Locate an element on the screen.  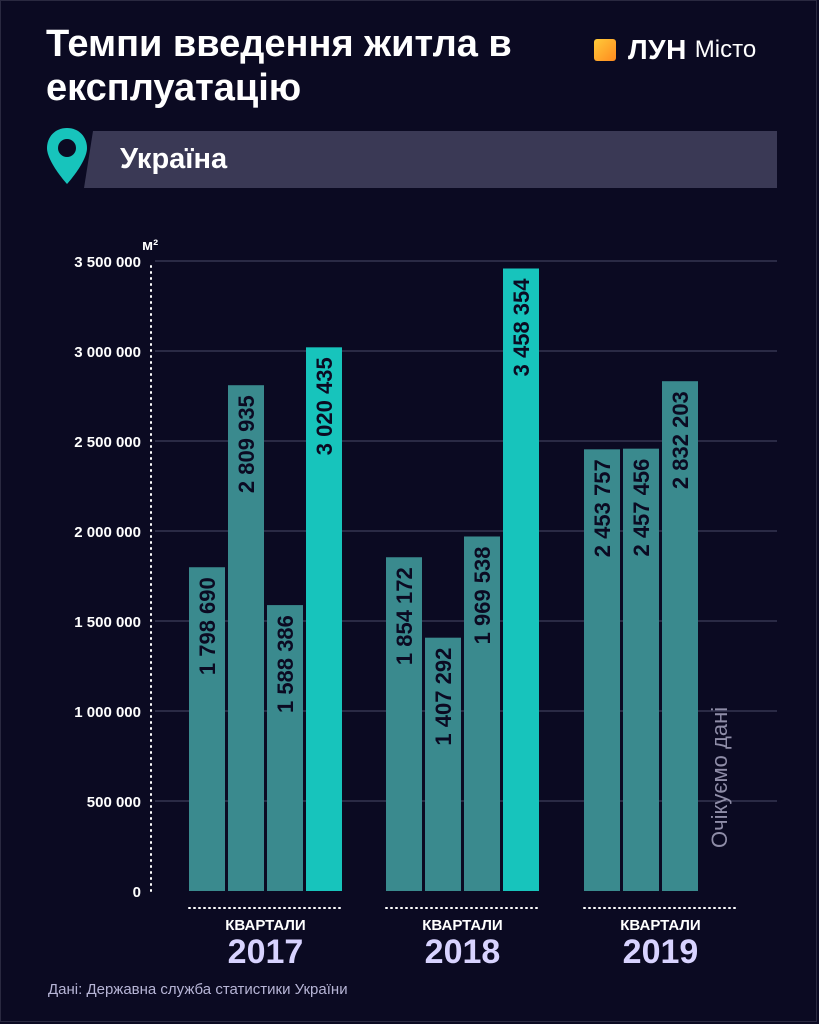
bar-value-label: 3 458 354 is located at coordinates (521, 327).